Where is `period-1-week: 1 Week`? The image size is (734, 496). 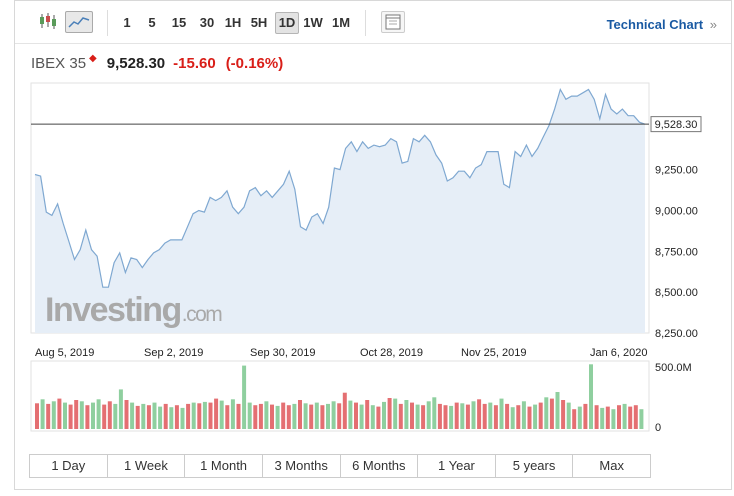 period-1-week: 1 Week is located at coordinates (147, 466).